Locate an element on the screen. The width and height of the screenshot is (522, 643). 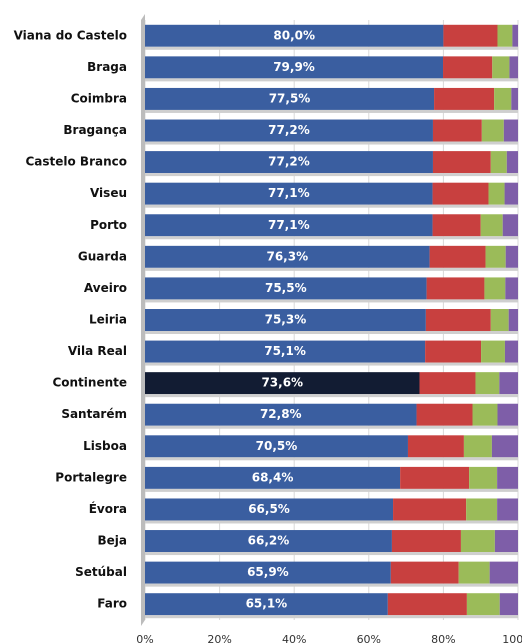
category-label: Braga is located at coordinates (107, 67).